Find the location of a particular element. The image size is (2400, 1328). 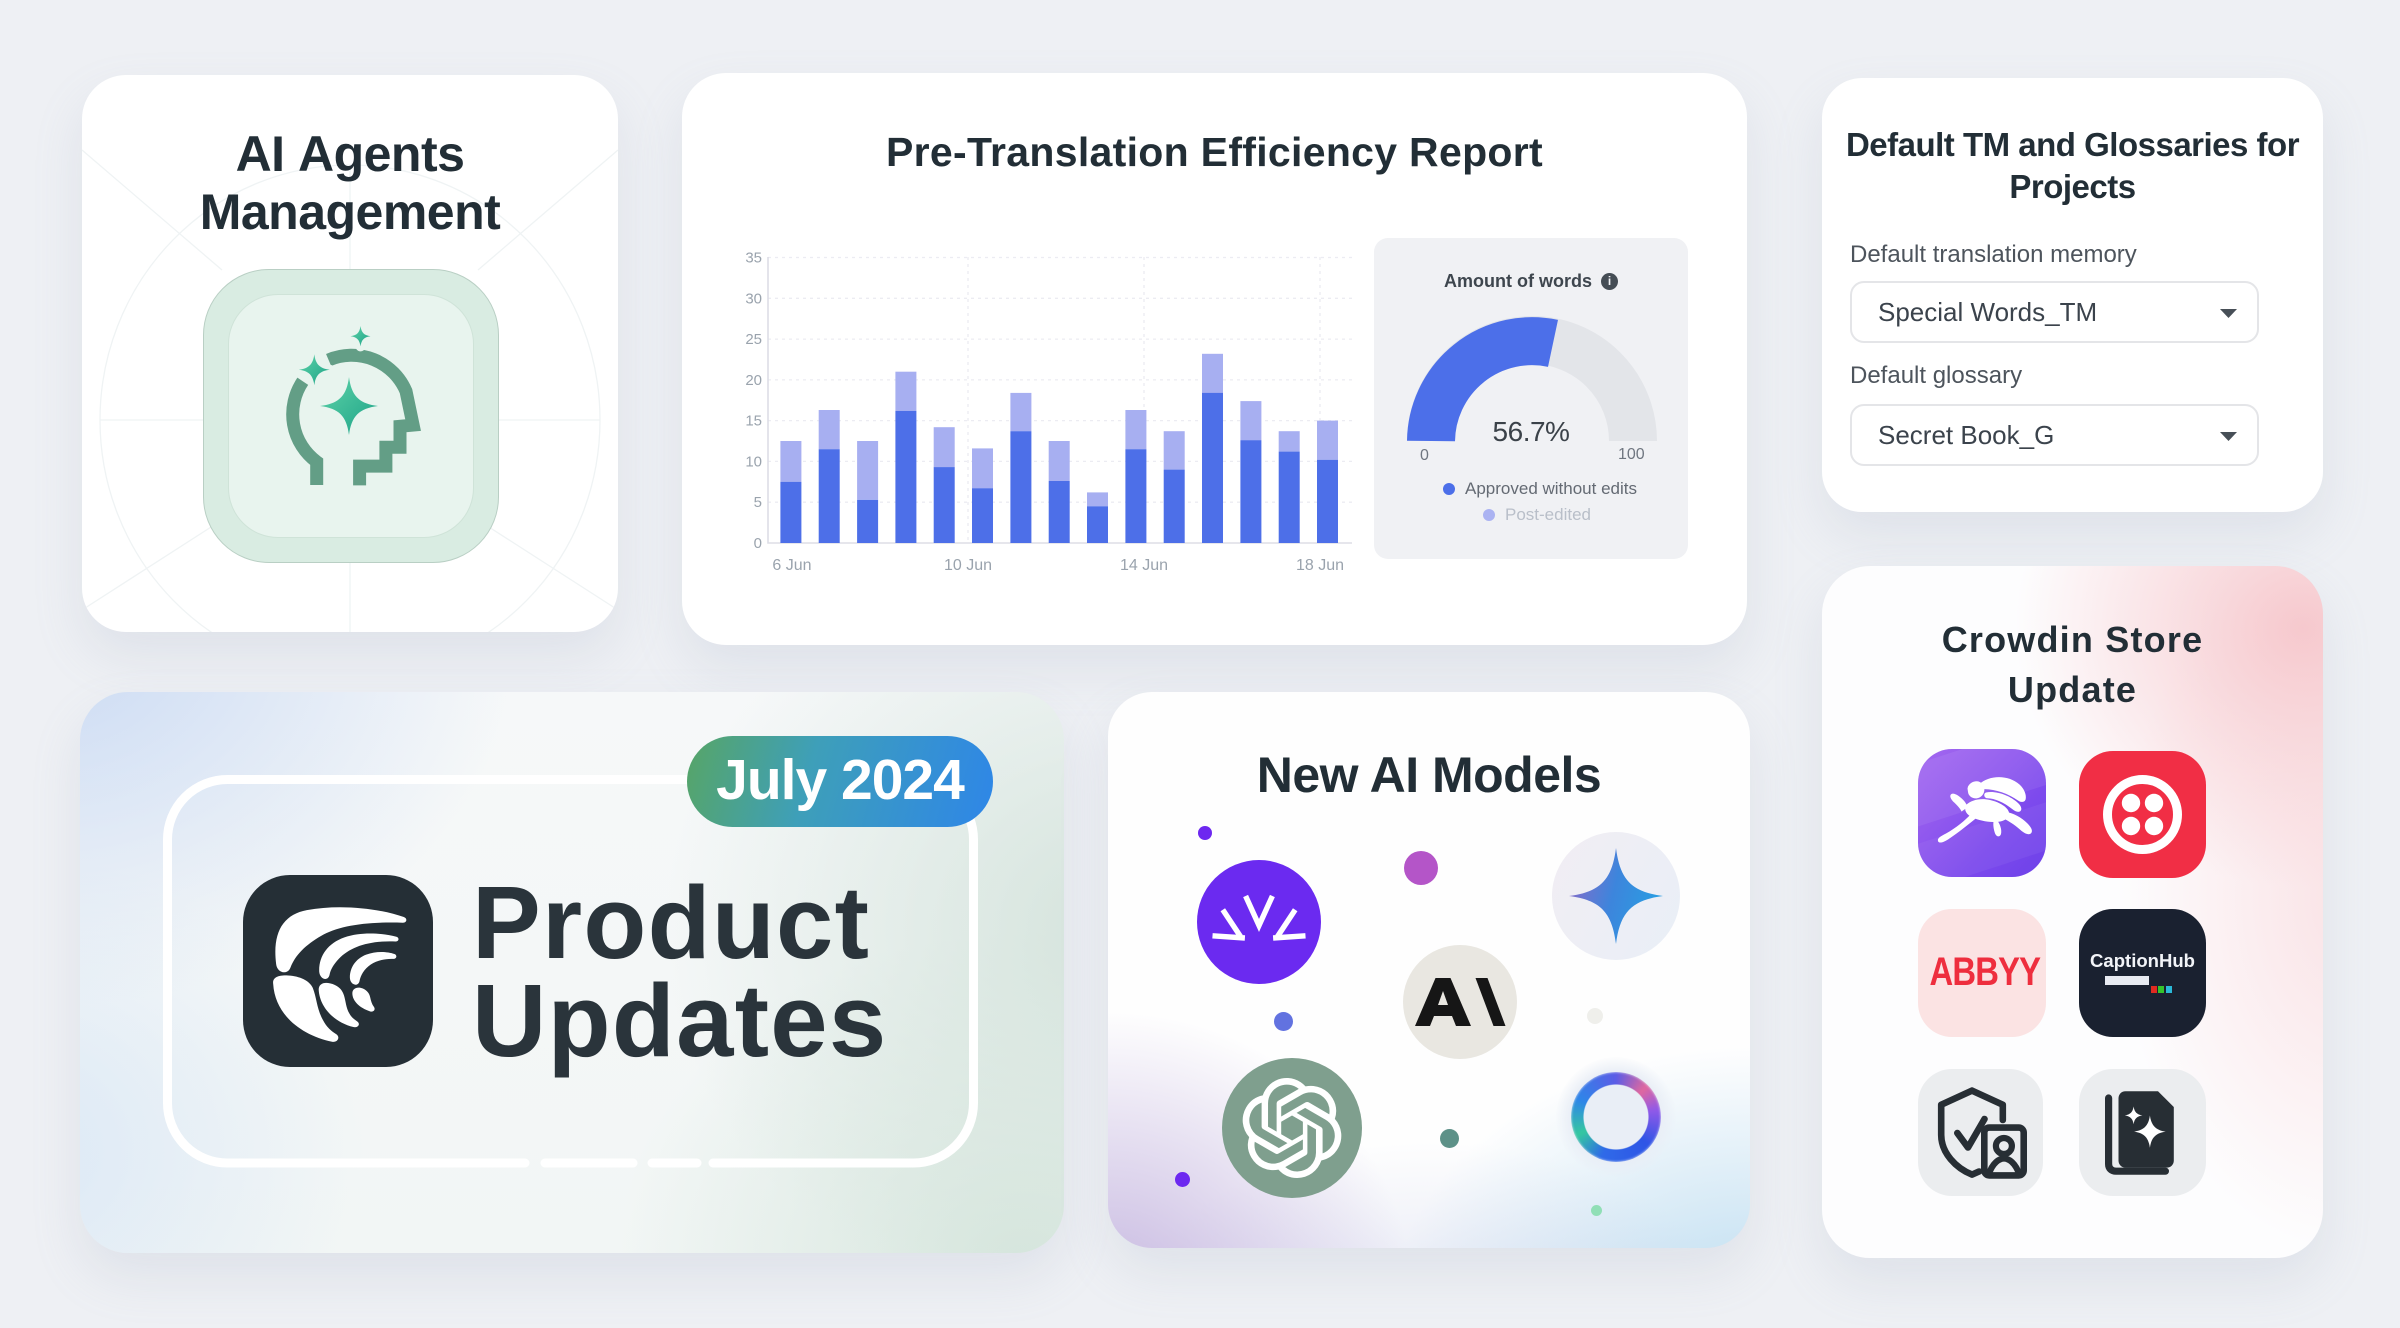

svg-text: 10 is located at coordinates (753, 461).